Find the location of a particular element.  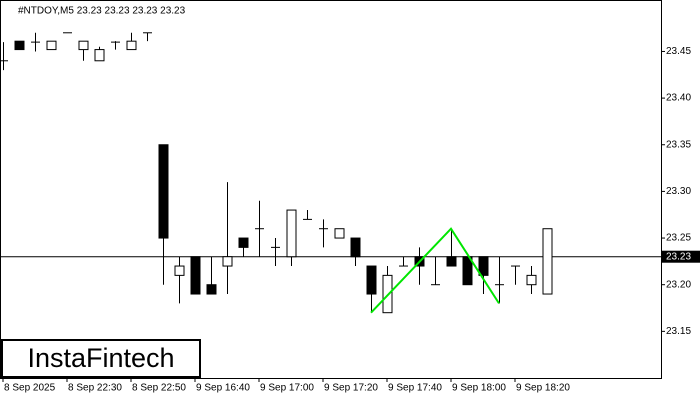

y-tick-label: 23.45 is located at coordinates (678, 51).